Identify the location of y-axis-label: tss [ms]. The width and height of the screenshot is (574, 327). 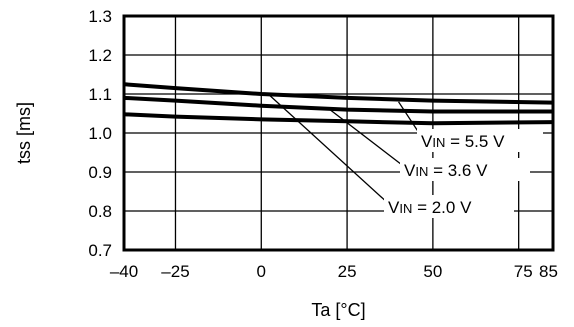
(24, 133).